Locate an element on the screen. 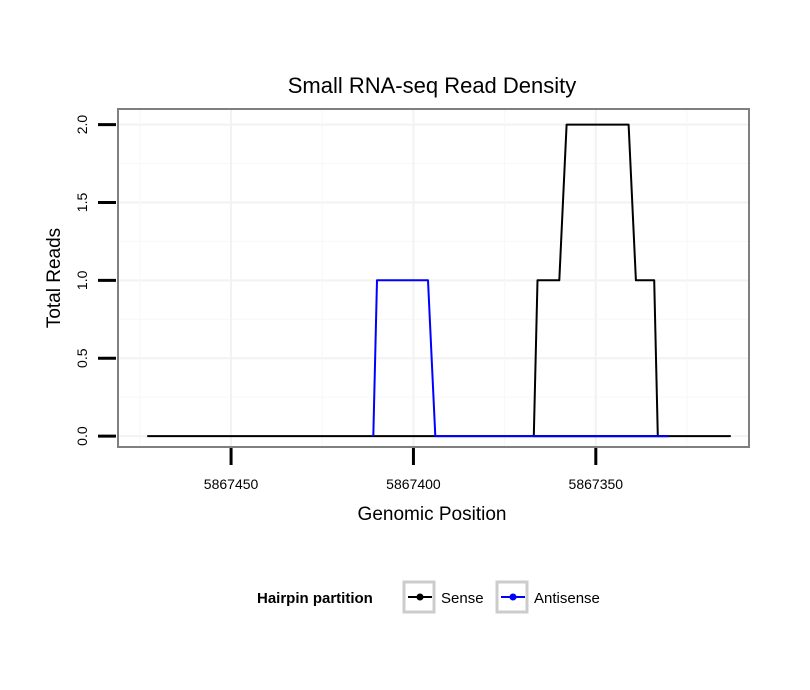 The image size is (810, 690). x-tick-label: 5867450 is located at coordinates (231, 484).